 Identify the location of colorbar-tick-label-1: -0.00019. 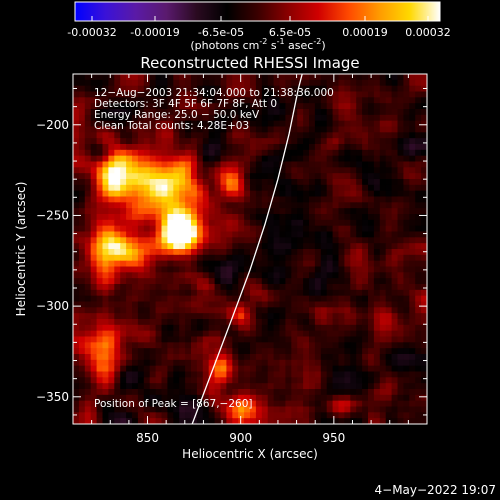
(154, 32).